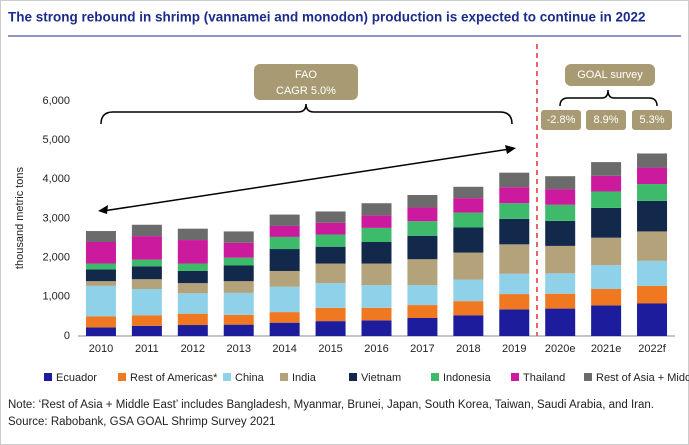  Describe the element at coordinates (642, 378) in the screenshot. I see `legend-label: Rest of Asia + Middle East**` at that location.